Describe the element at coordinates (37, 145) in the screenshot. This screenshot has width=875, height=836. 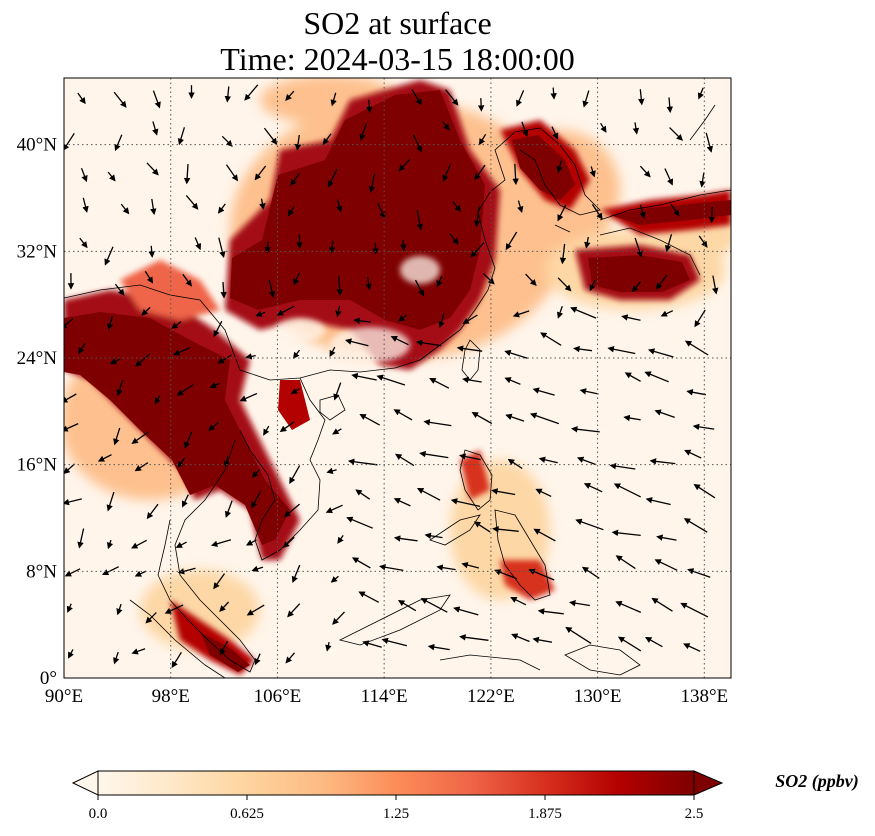
I see `lat-tick-label-5: 40°N` at that location.